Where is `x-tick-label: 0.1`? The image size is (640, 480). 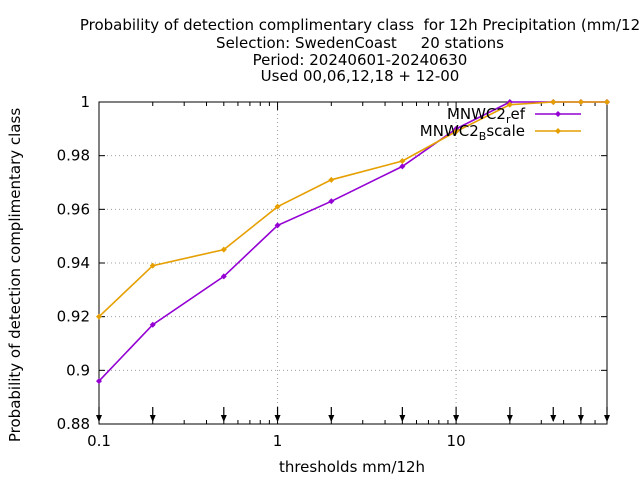 x-tick-label: 0.1 is located at coordinates (99, 441).